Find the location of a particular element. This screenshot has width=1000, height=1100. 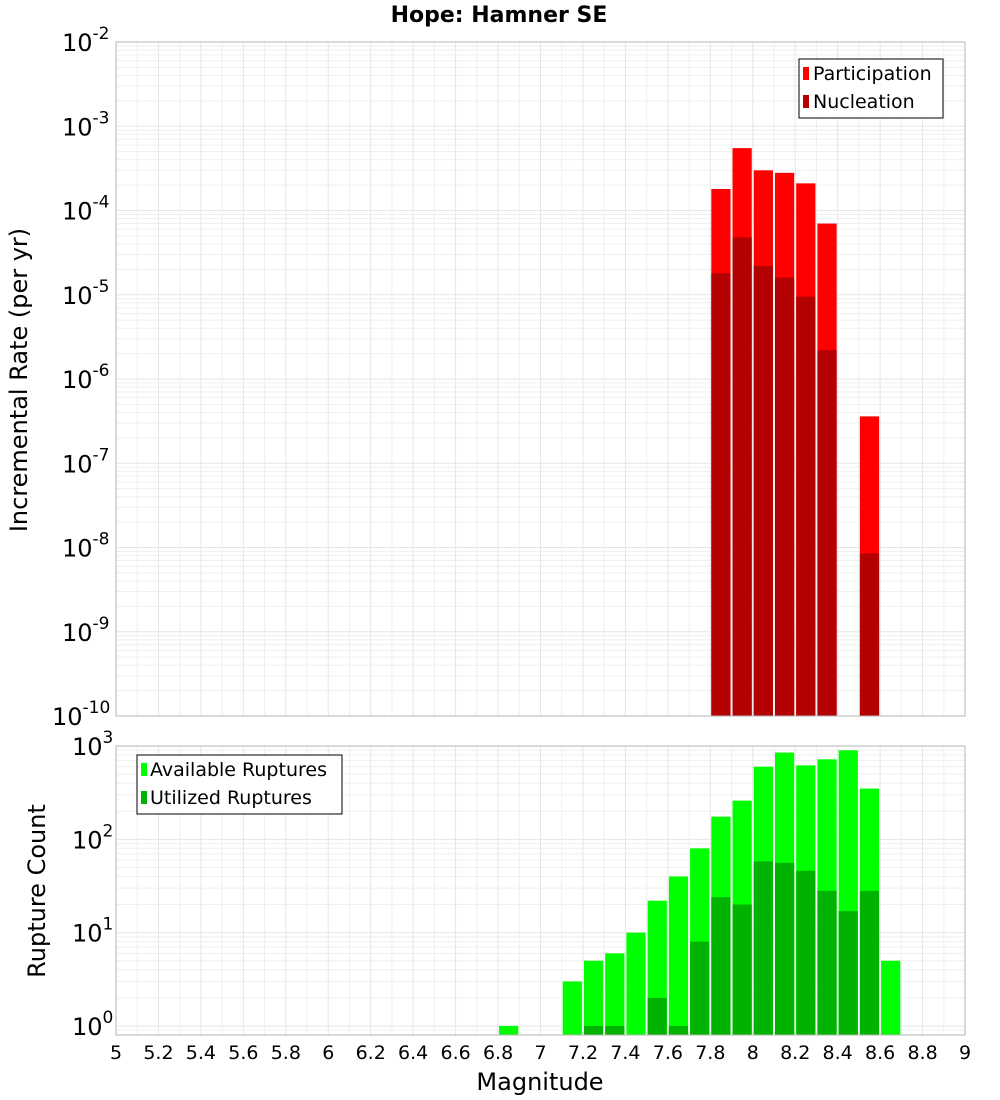

count-panel-y-ticks: 10⁰ 10¹ 10² 10³ is located at coordinates (92, 884).